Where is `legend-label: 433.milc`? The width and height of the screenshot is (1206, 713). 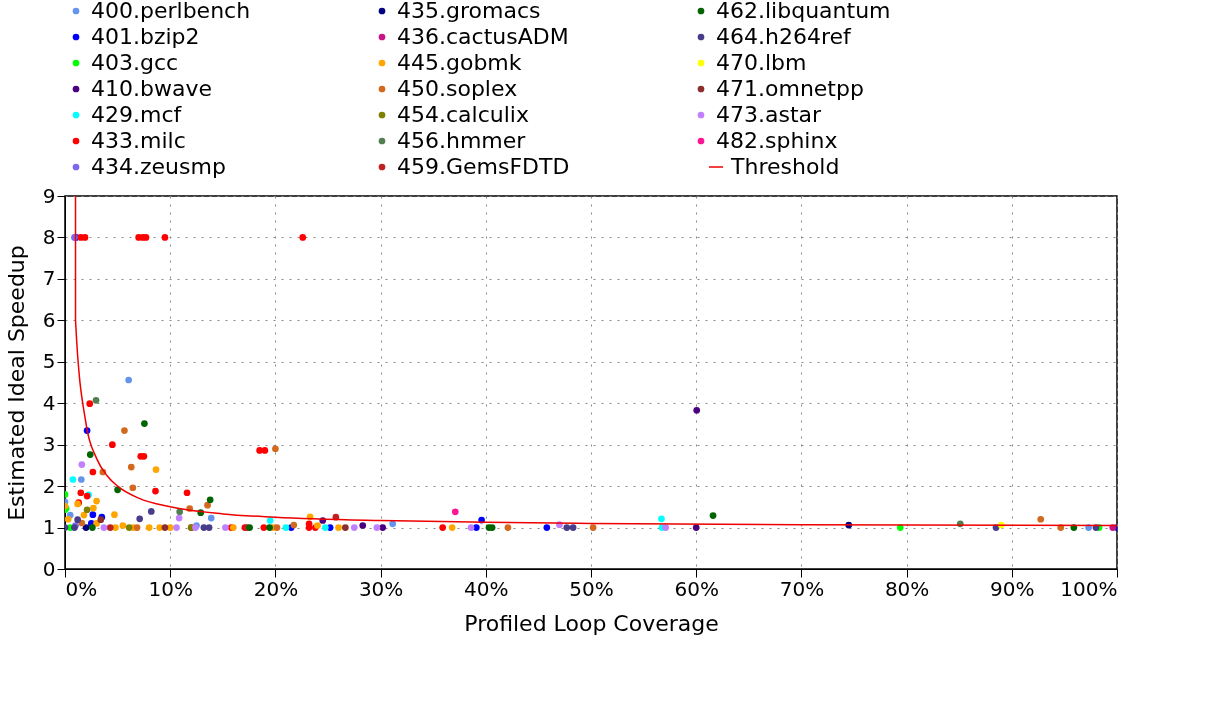 legend-label: 433.milc is located at coordinates (138, 140).